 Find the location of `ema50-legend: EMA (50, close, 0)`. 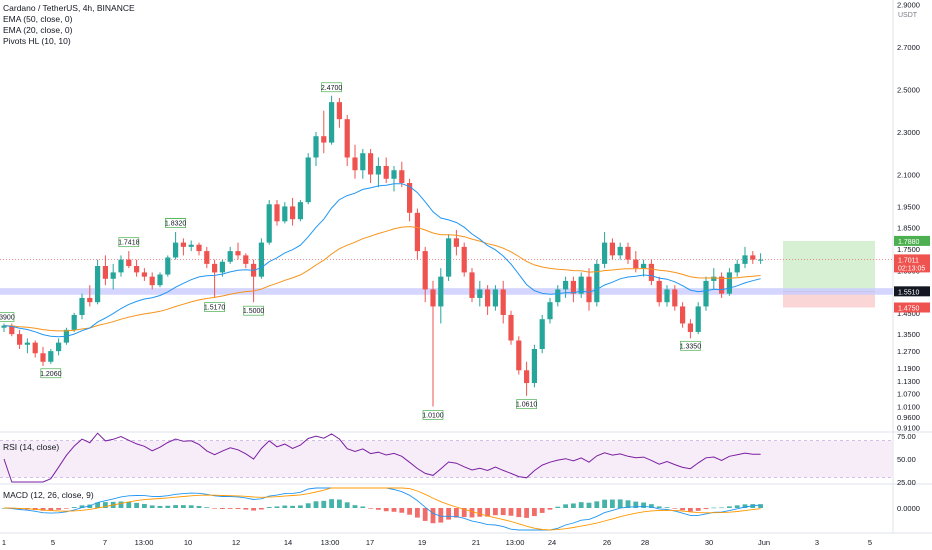

ema50-legend: EMA (50, close, 0) is located at coordinates (38, 19).